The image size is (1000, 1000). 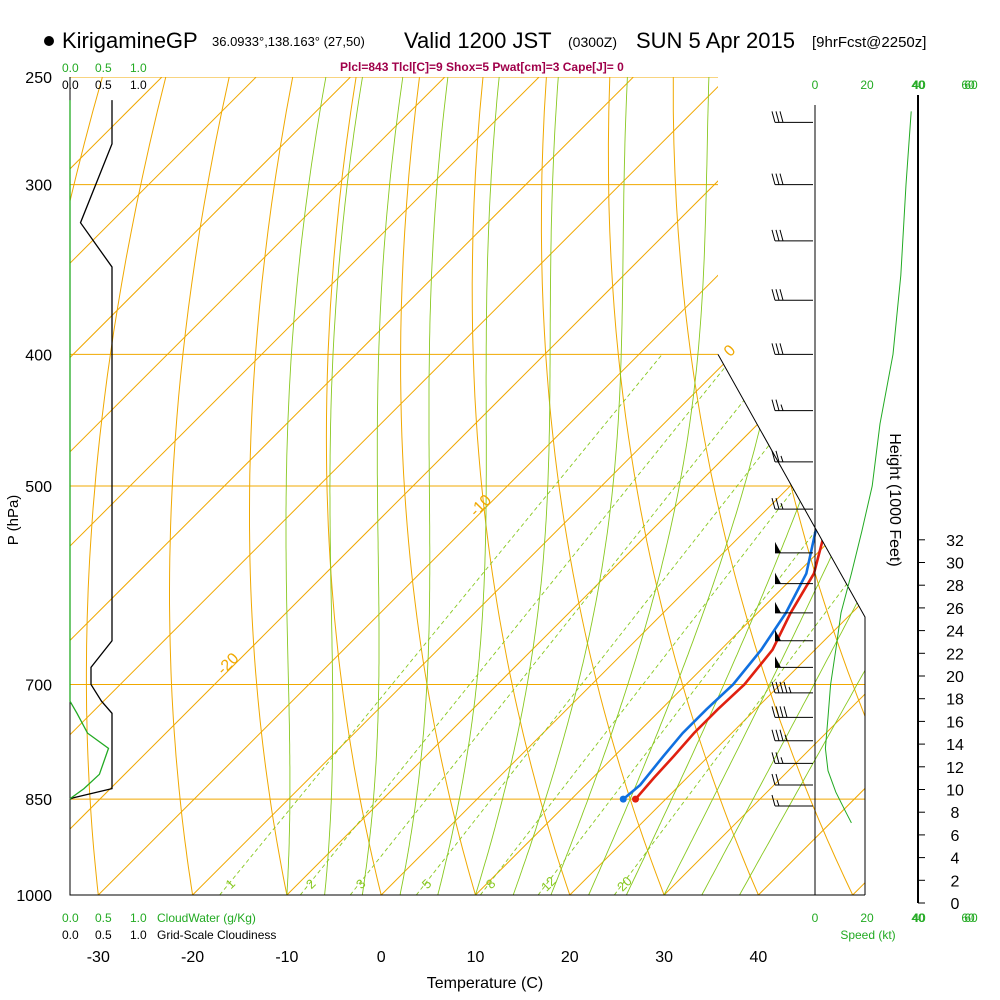 I want to click on height-tick-label: 20, so click(x=955, y=677).